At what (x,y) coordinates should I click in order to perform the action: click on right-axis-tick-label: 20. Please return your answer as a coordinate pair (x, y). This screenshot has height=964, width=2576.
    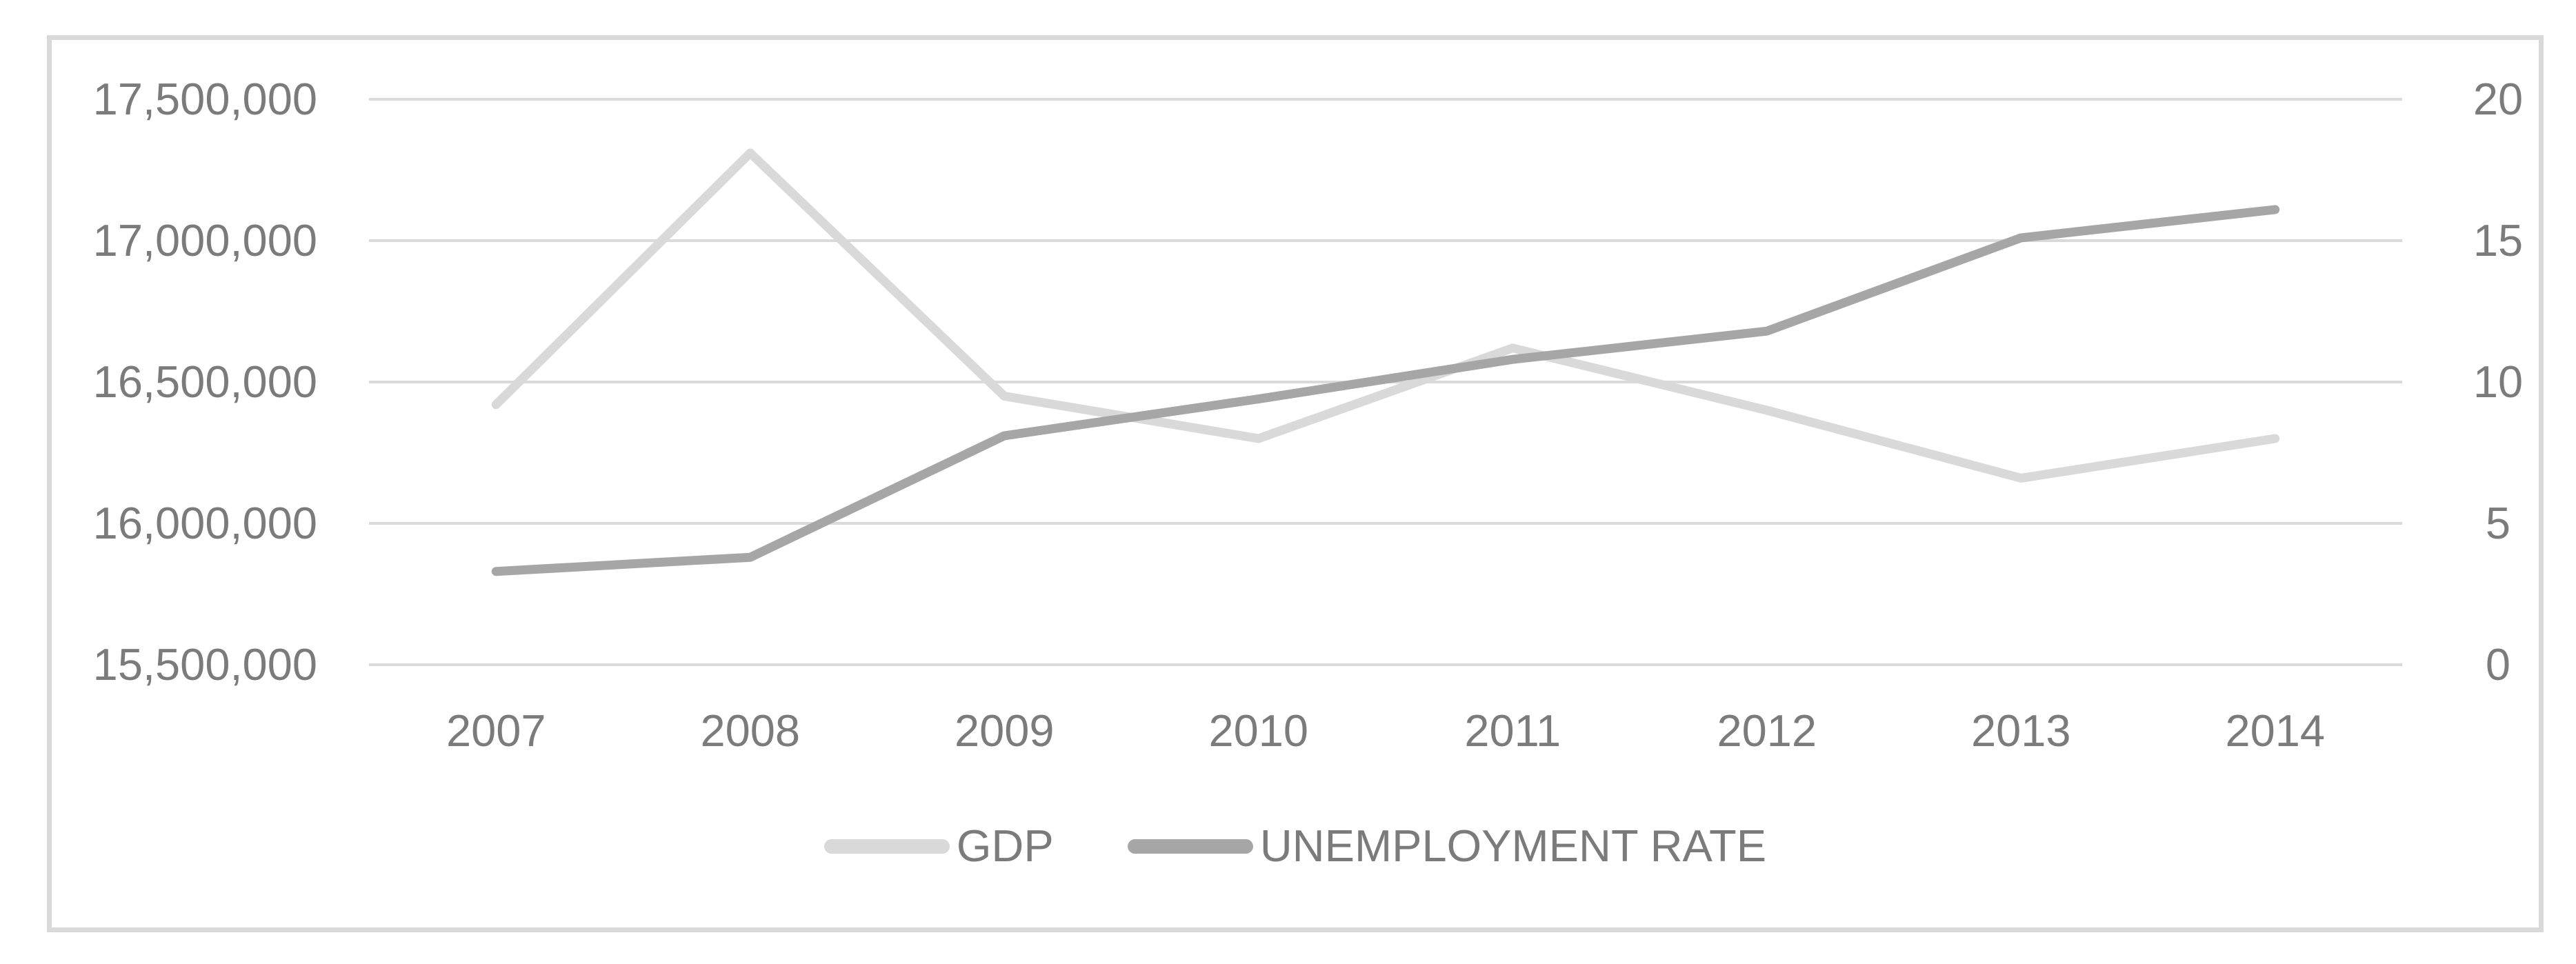
    Looking at the image, I should click on (2498, 99).